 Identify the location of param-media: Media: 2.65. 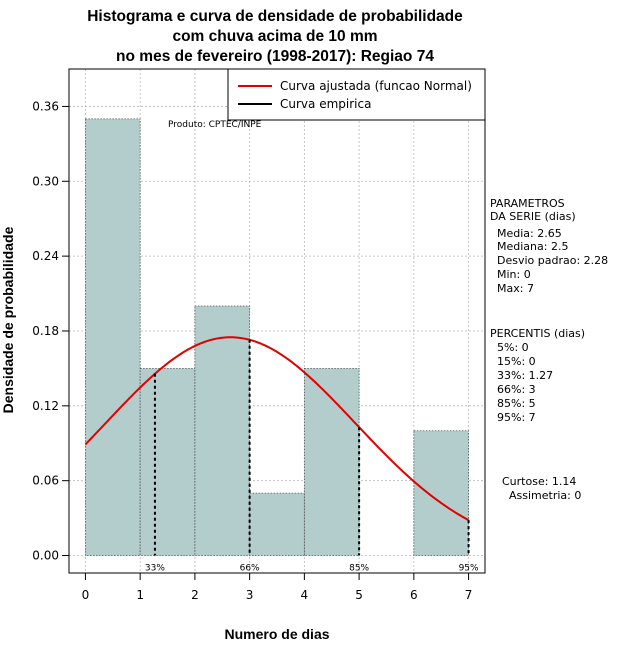
(529, 233).